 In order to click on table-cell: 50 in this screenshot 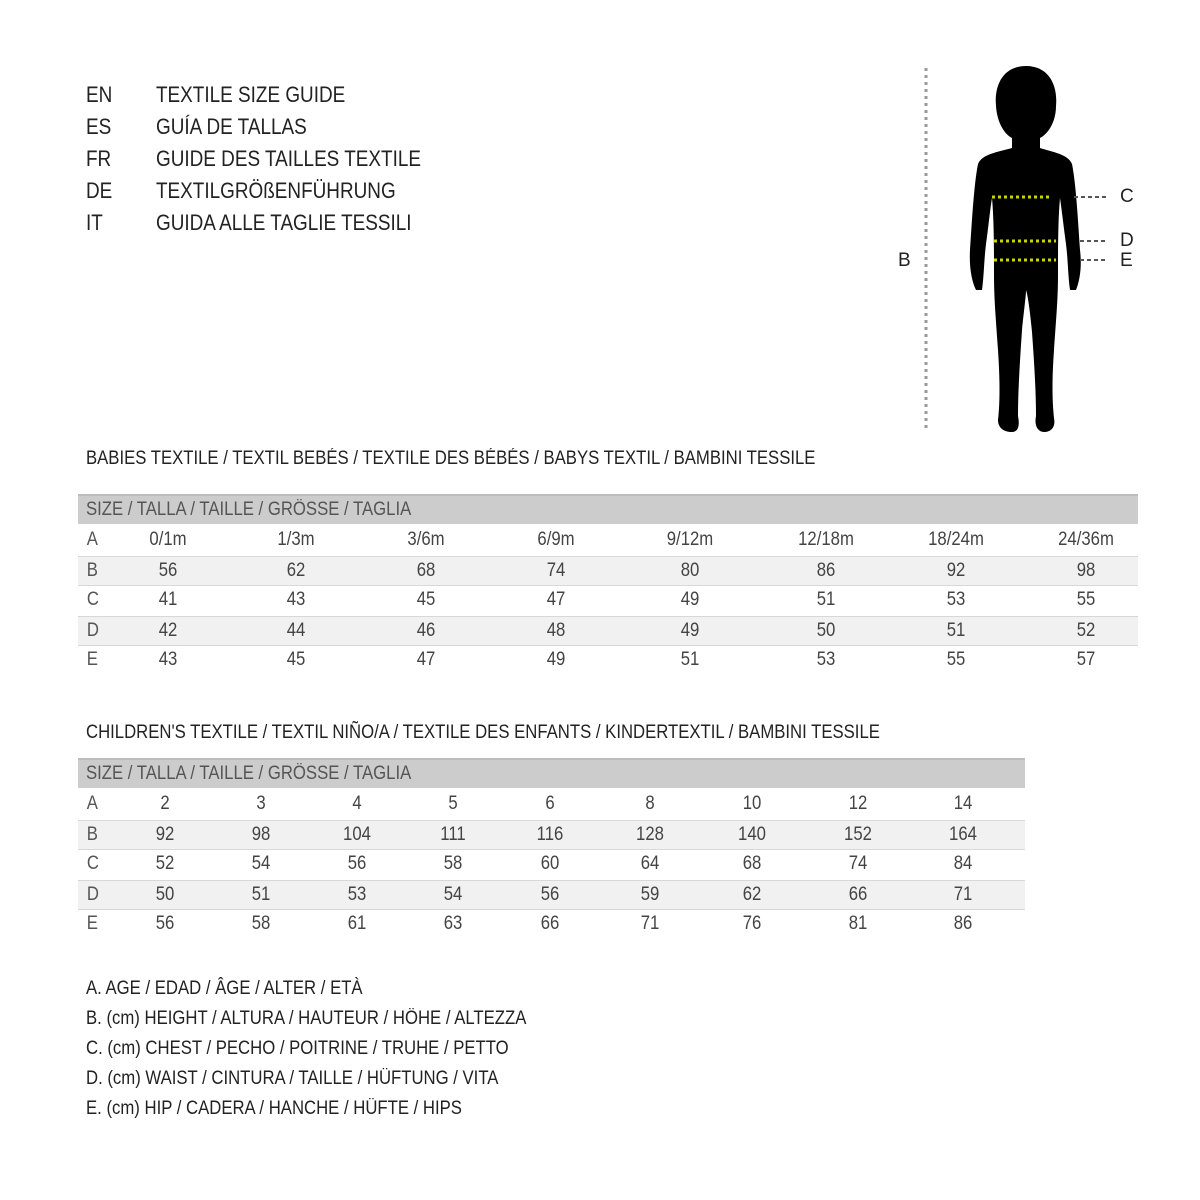, I will do `click(826, 630)`.